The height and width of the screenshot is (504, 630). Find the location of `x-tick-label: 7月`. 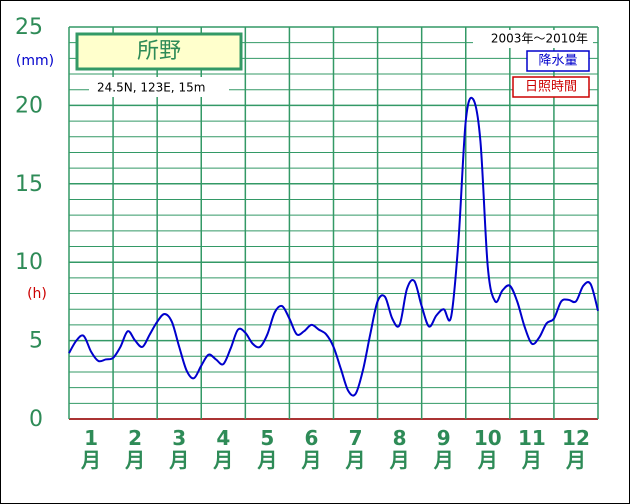

x-tick-label: 7月 is located at coordinates (355, 449).